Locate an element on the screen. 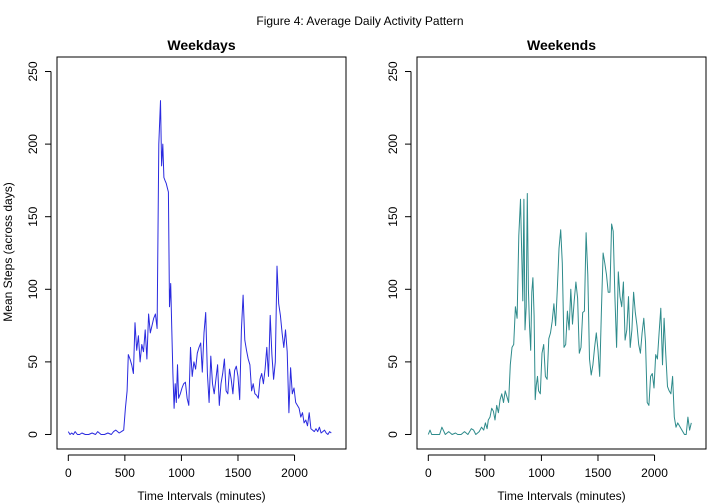 The width and height of the screenshot is (720, 504). weekends-title: Weekends is located at coordinates (561, 45).